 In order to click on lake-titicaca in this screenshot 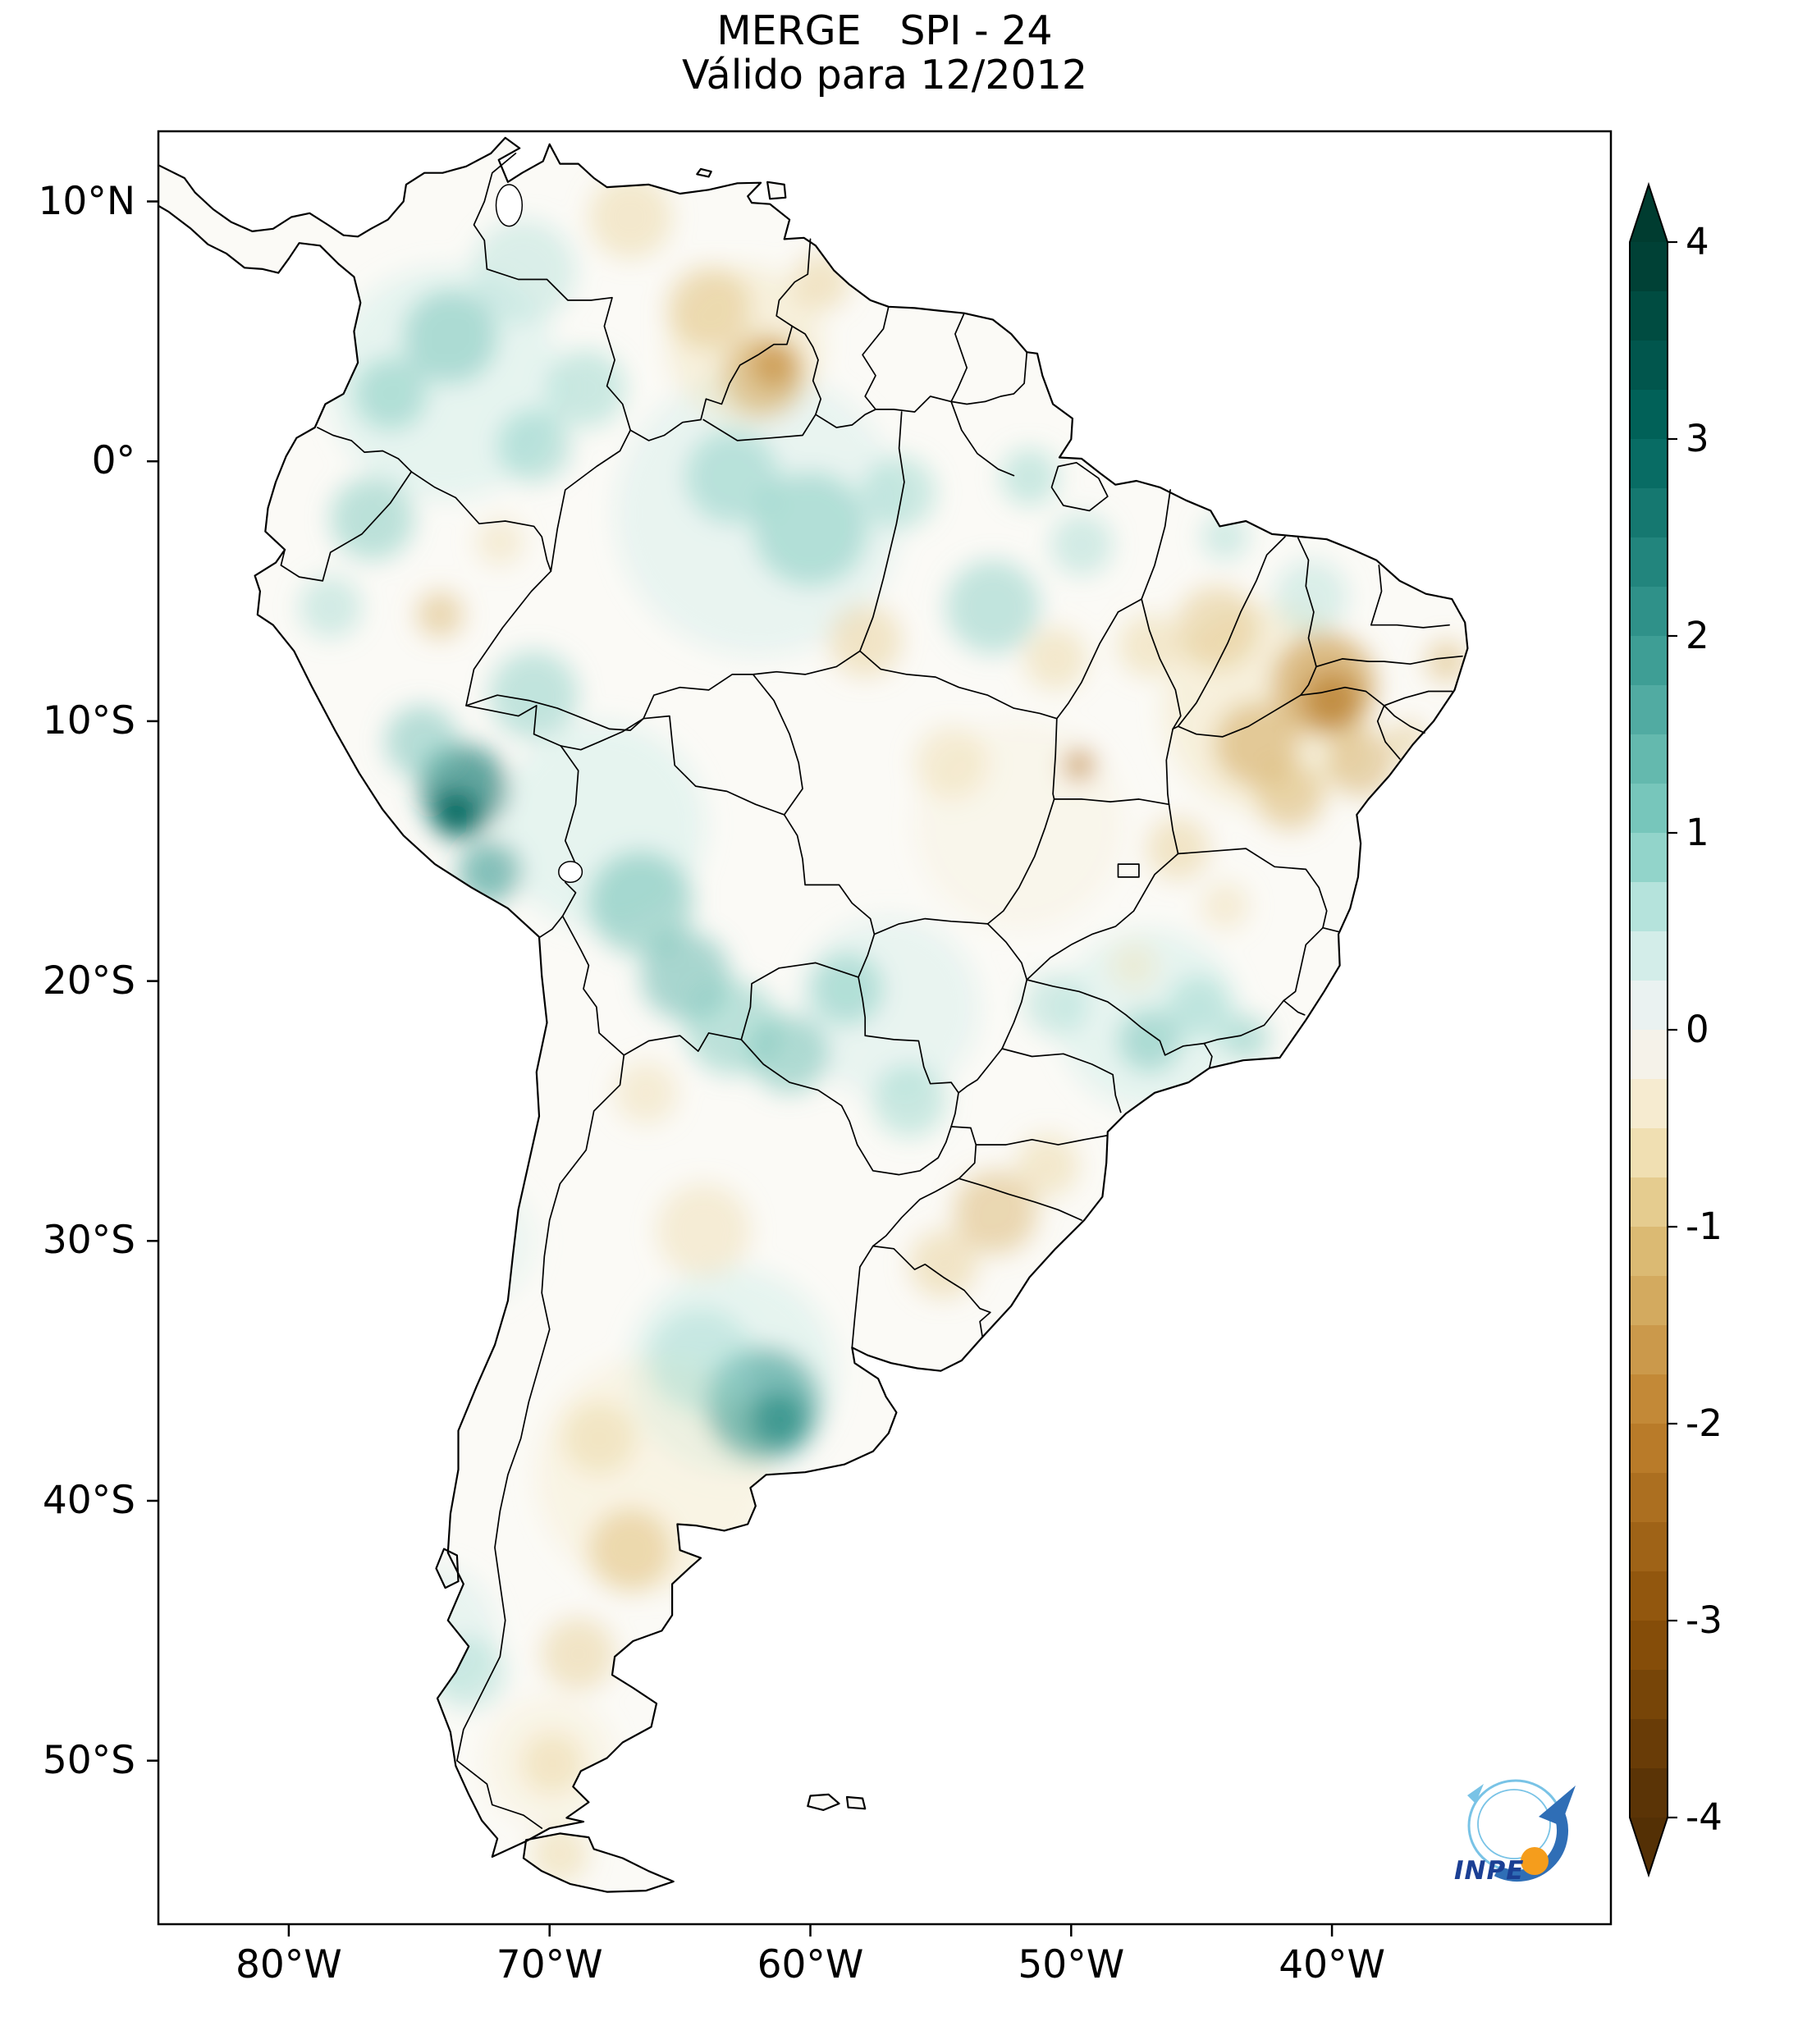, I will do `click(570, 873)`.